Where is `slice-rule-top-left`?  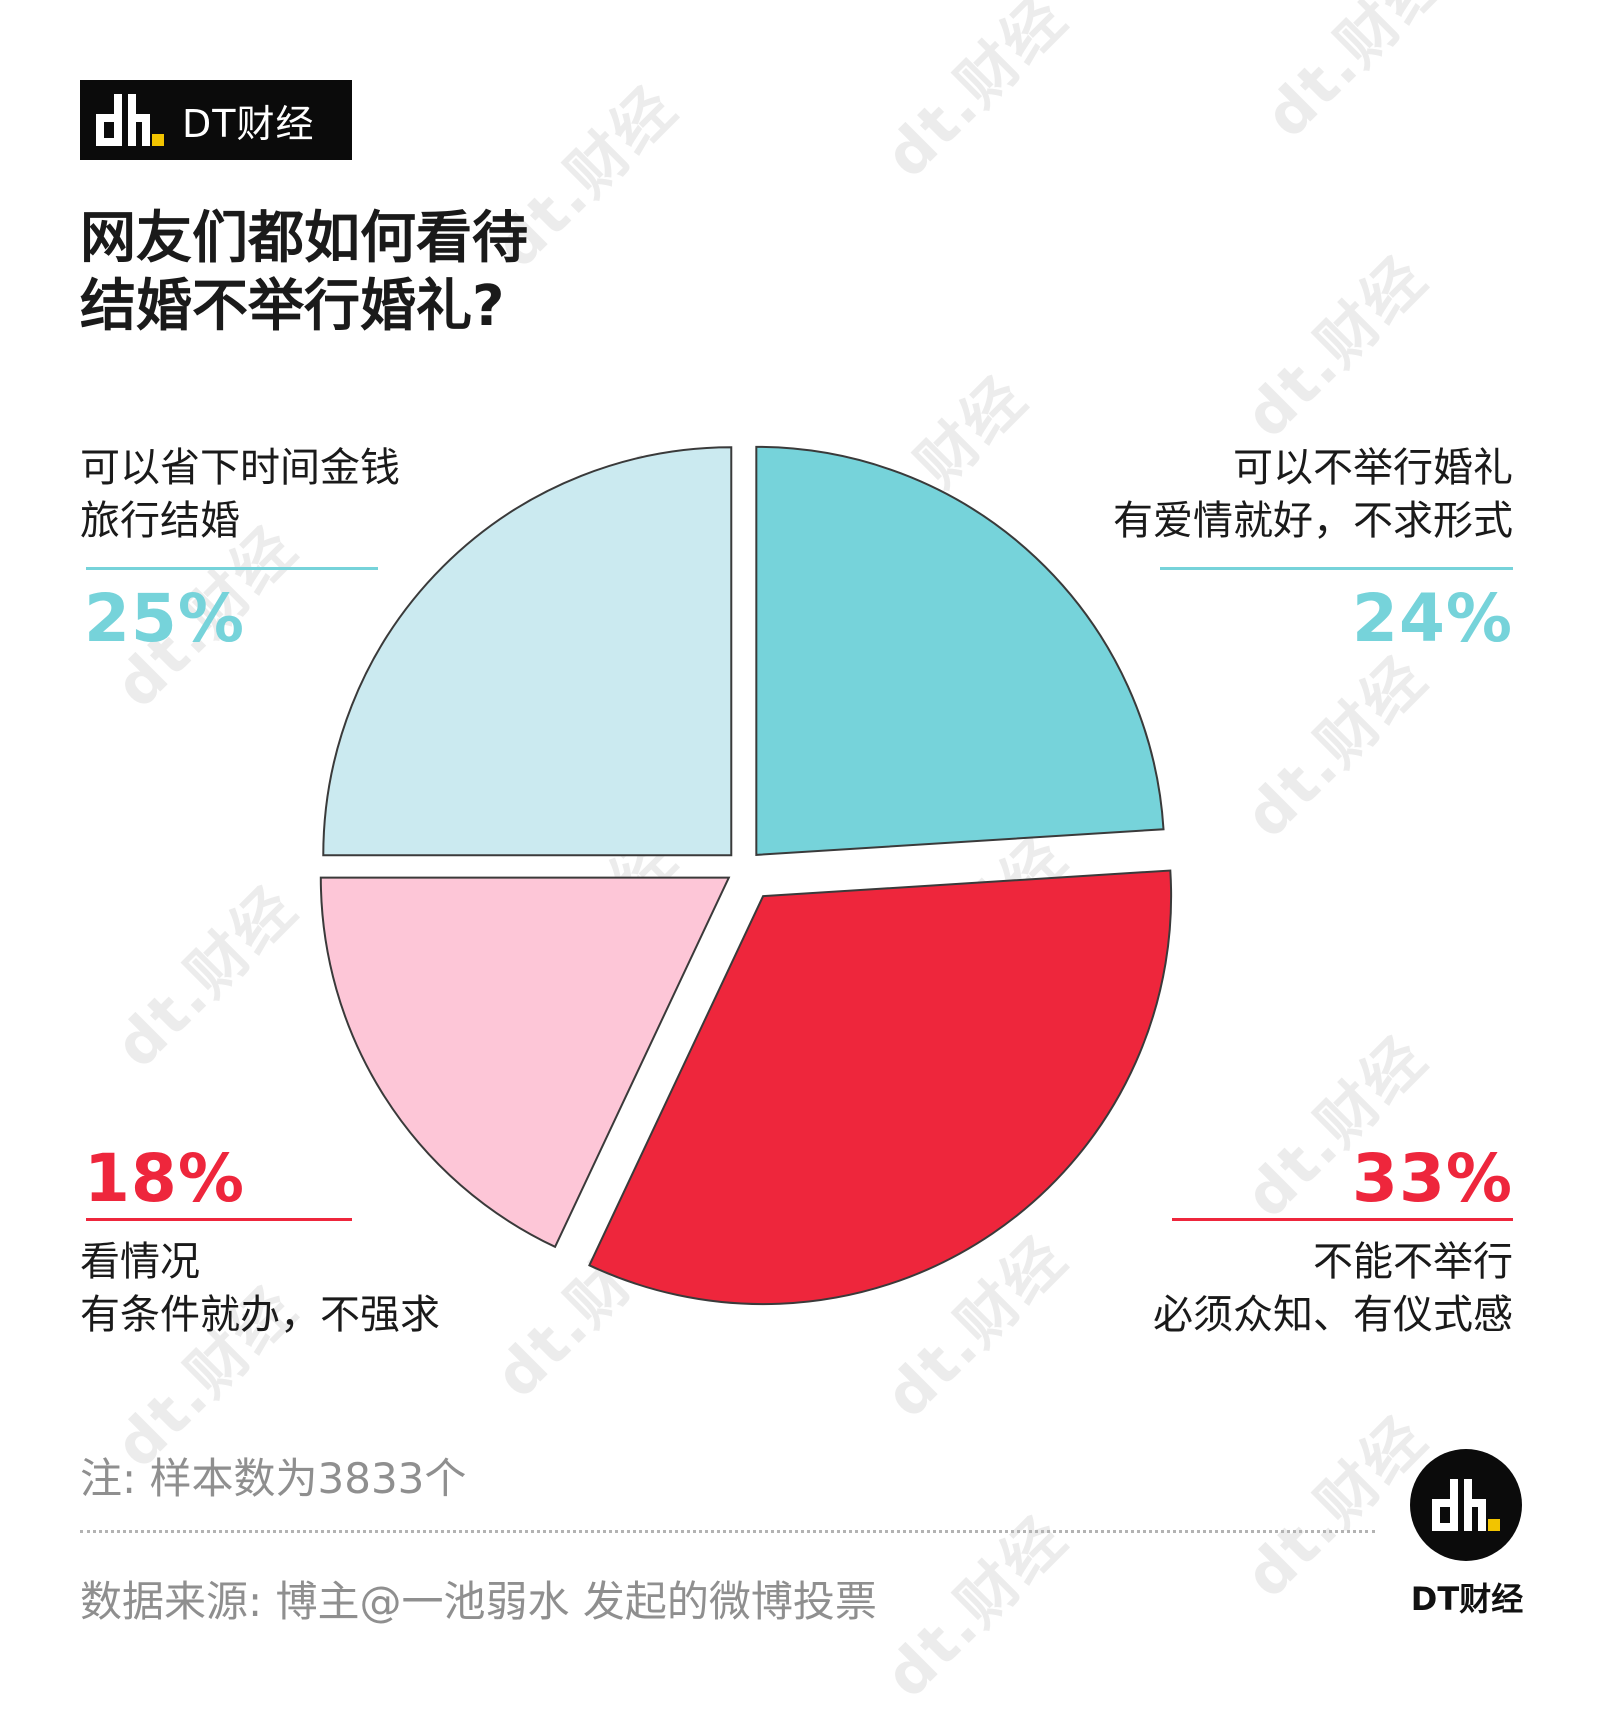
slice-rule-top-left is located at coordinates (232, 568).